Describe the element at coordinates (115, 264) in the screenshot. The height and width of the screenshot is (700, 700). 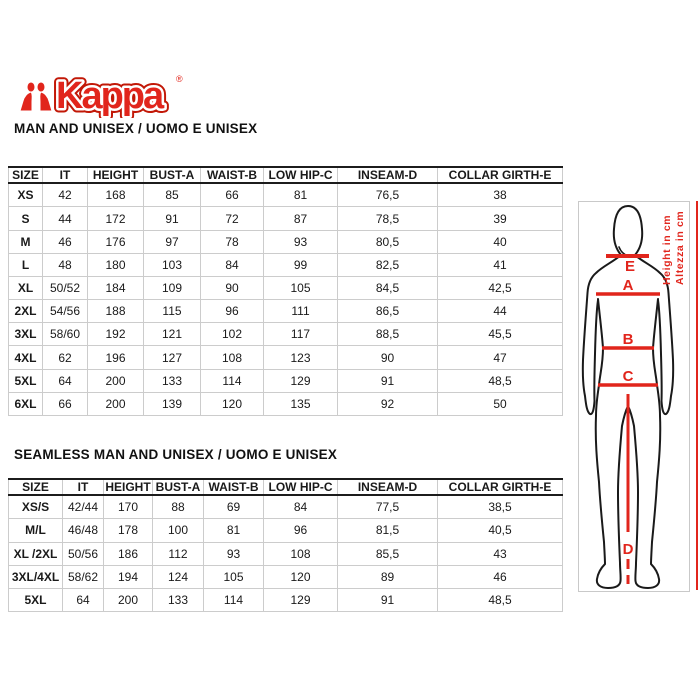
I see `value-cell: 180` at that location.